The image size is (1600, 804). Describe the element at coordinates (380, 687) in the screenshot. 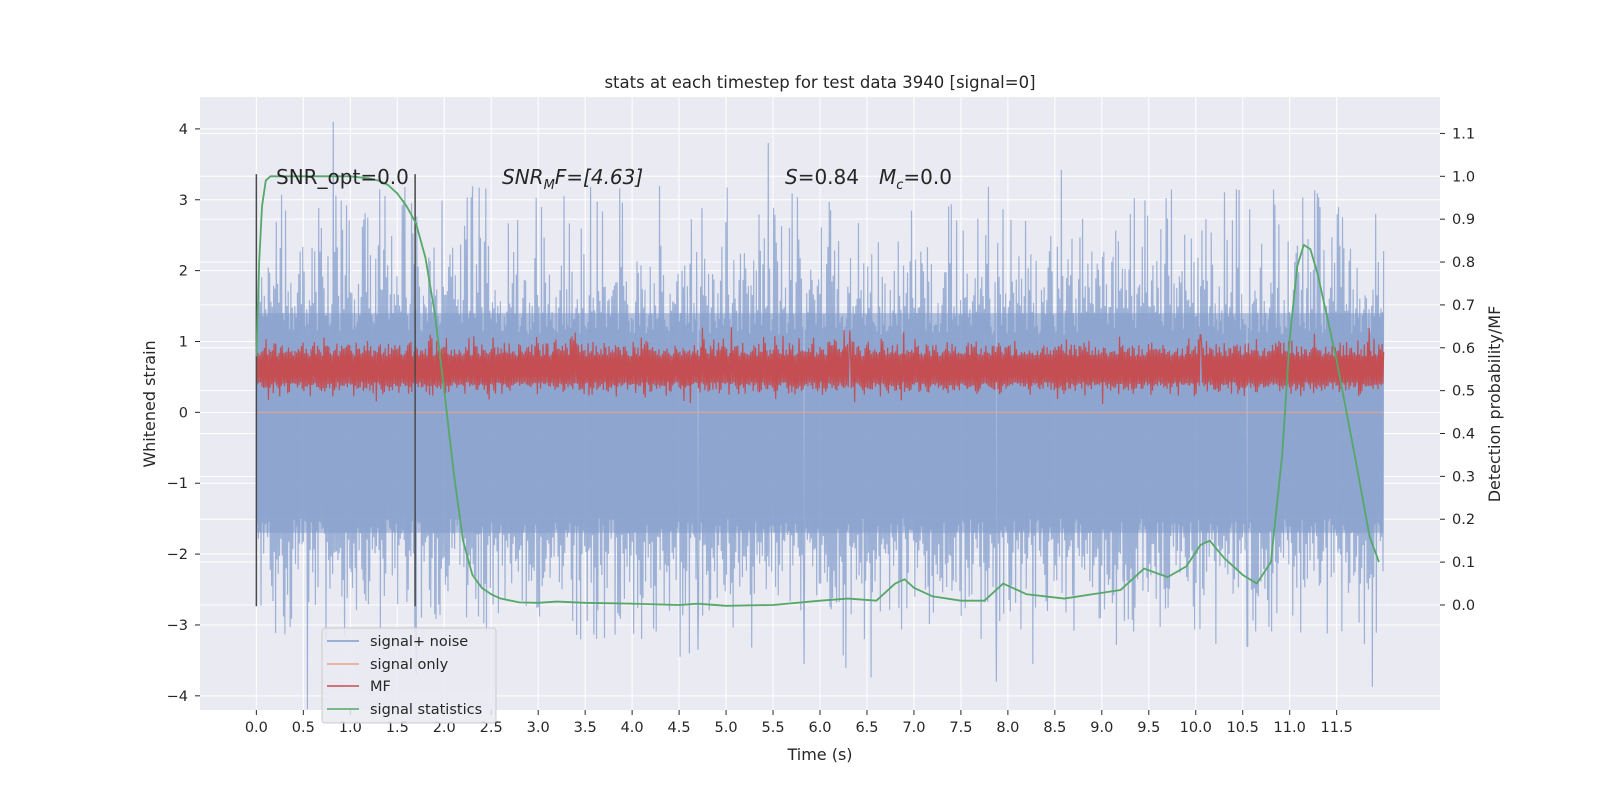

I see `legend-label-mf: MF` at that location.